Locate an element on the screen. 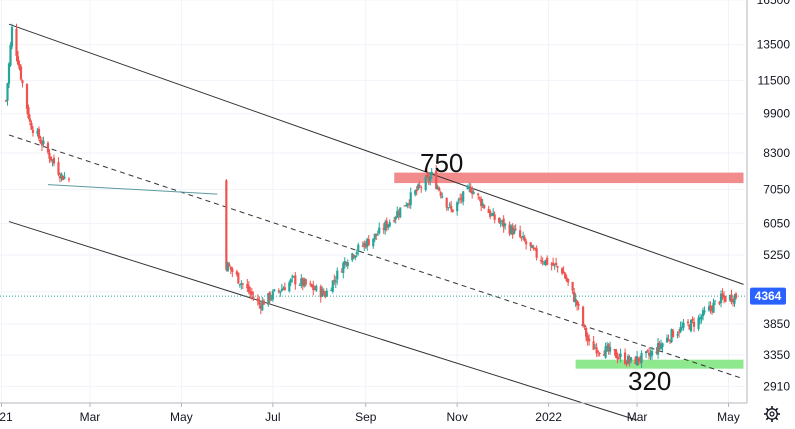  x-tick-label-8: May is located at coordinates (728, 417).